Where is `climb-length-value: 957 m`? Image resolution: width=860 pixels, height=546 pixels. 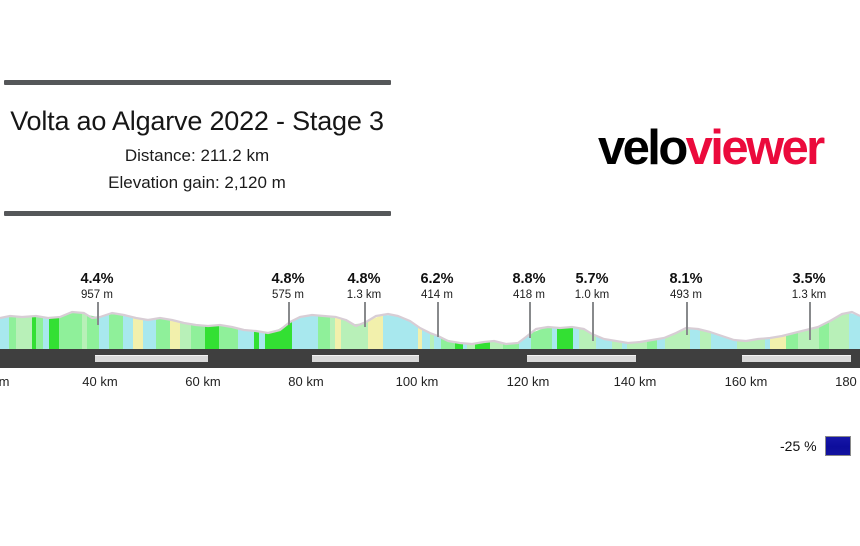 climb-length-value: 957 m is located at coordinates (97, 295).